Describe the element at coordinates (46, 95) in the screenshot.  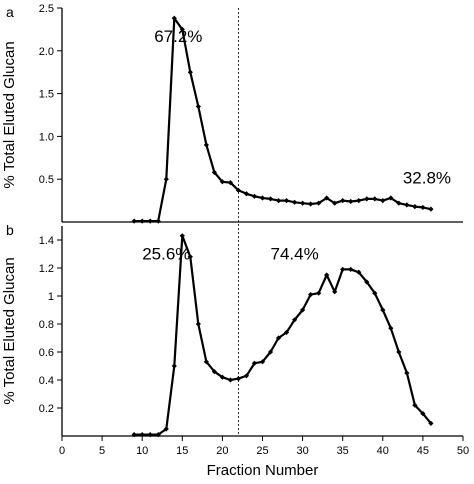
I see `y-tick-label: 1.5` at that location.